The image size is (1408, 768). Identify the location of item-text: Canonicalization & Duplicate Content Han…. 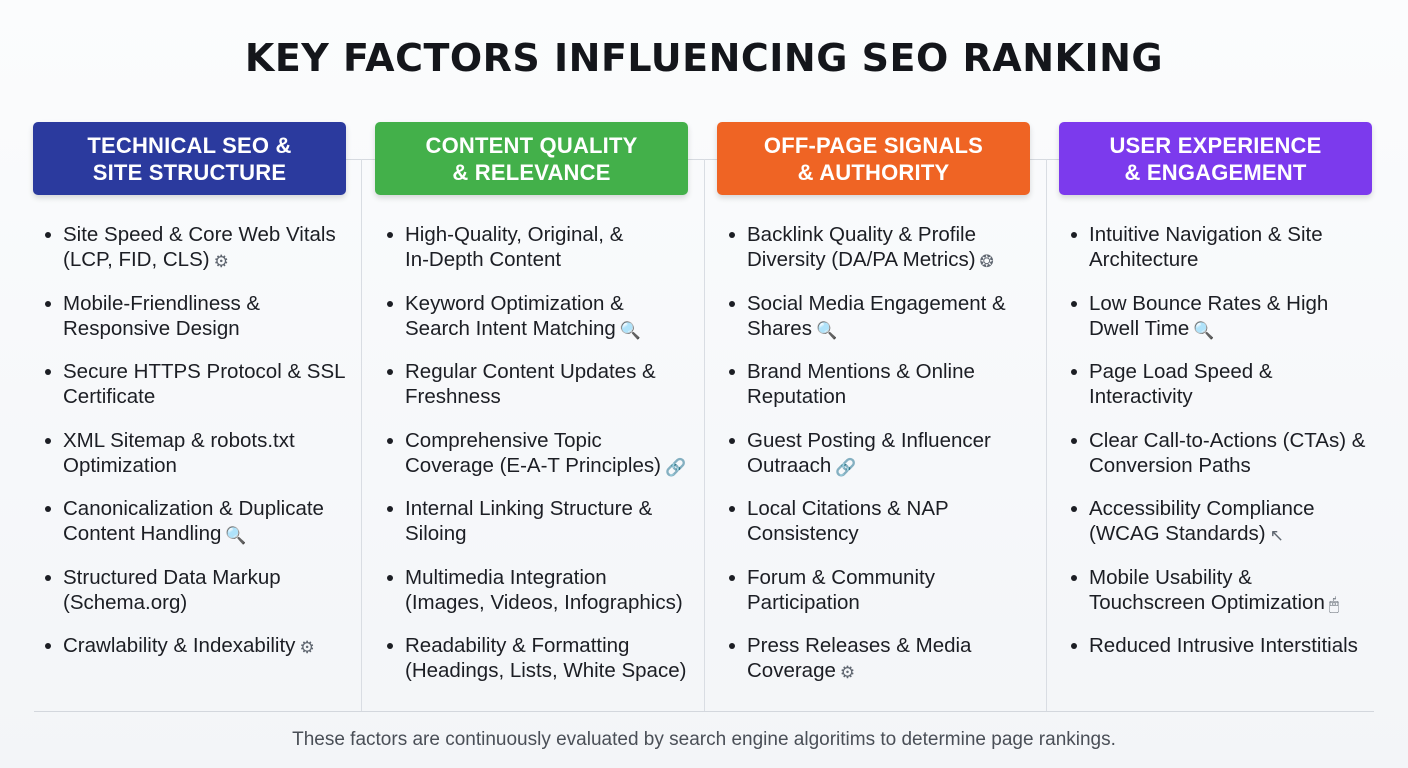
(193, 521).